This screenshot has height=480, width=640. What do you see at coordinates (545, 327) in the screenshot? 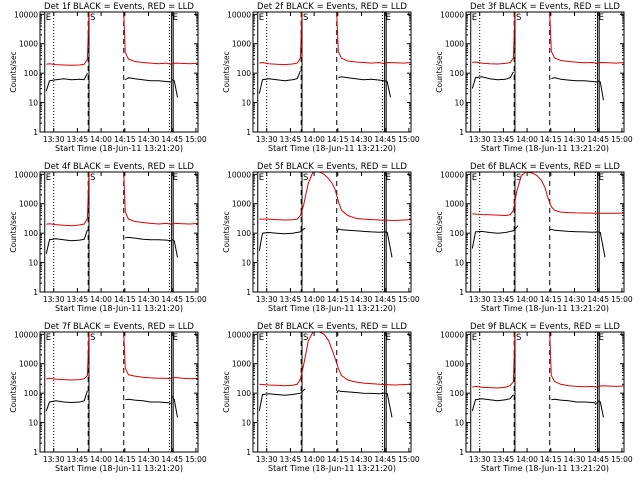
I see `panel-title: Det 9f BLACK = Events, RED = LLD` at bounding box center [545, 327].